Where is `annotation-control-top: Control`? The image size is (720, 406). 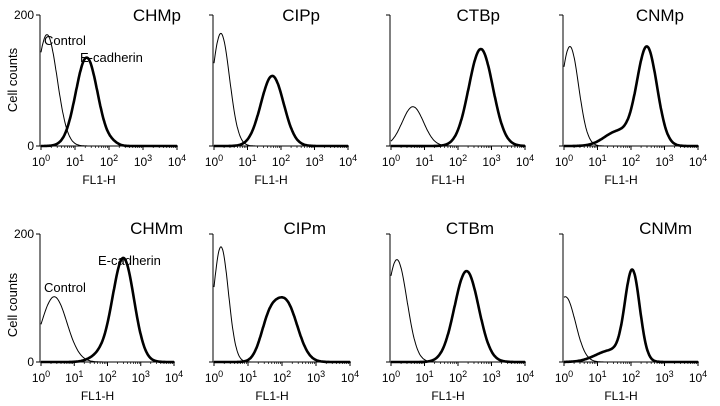 annotation-control-top: Control is located at coordinates (65, 40).